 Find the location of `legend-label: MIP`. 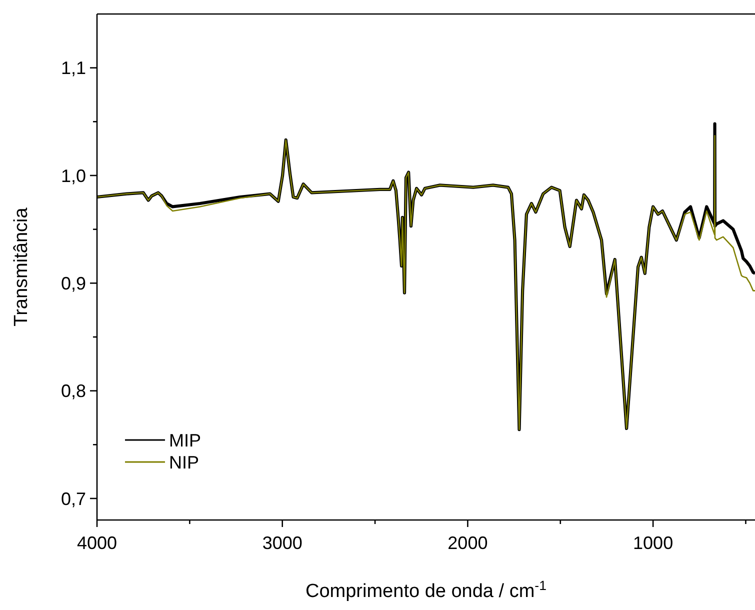

legend-label: MIP is located at coordinates (185, 440).